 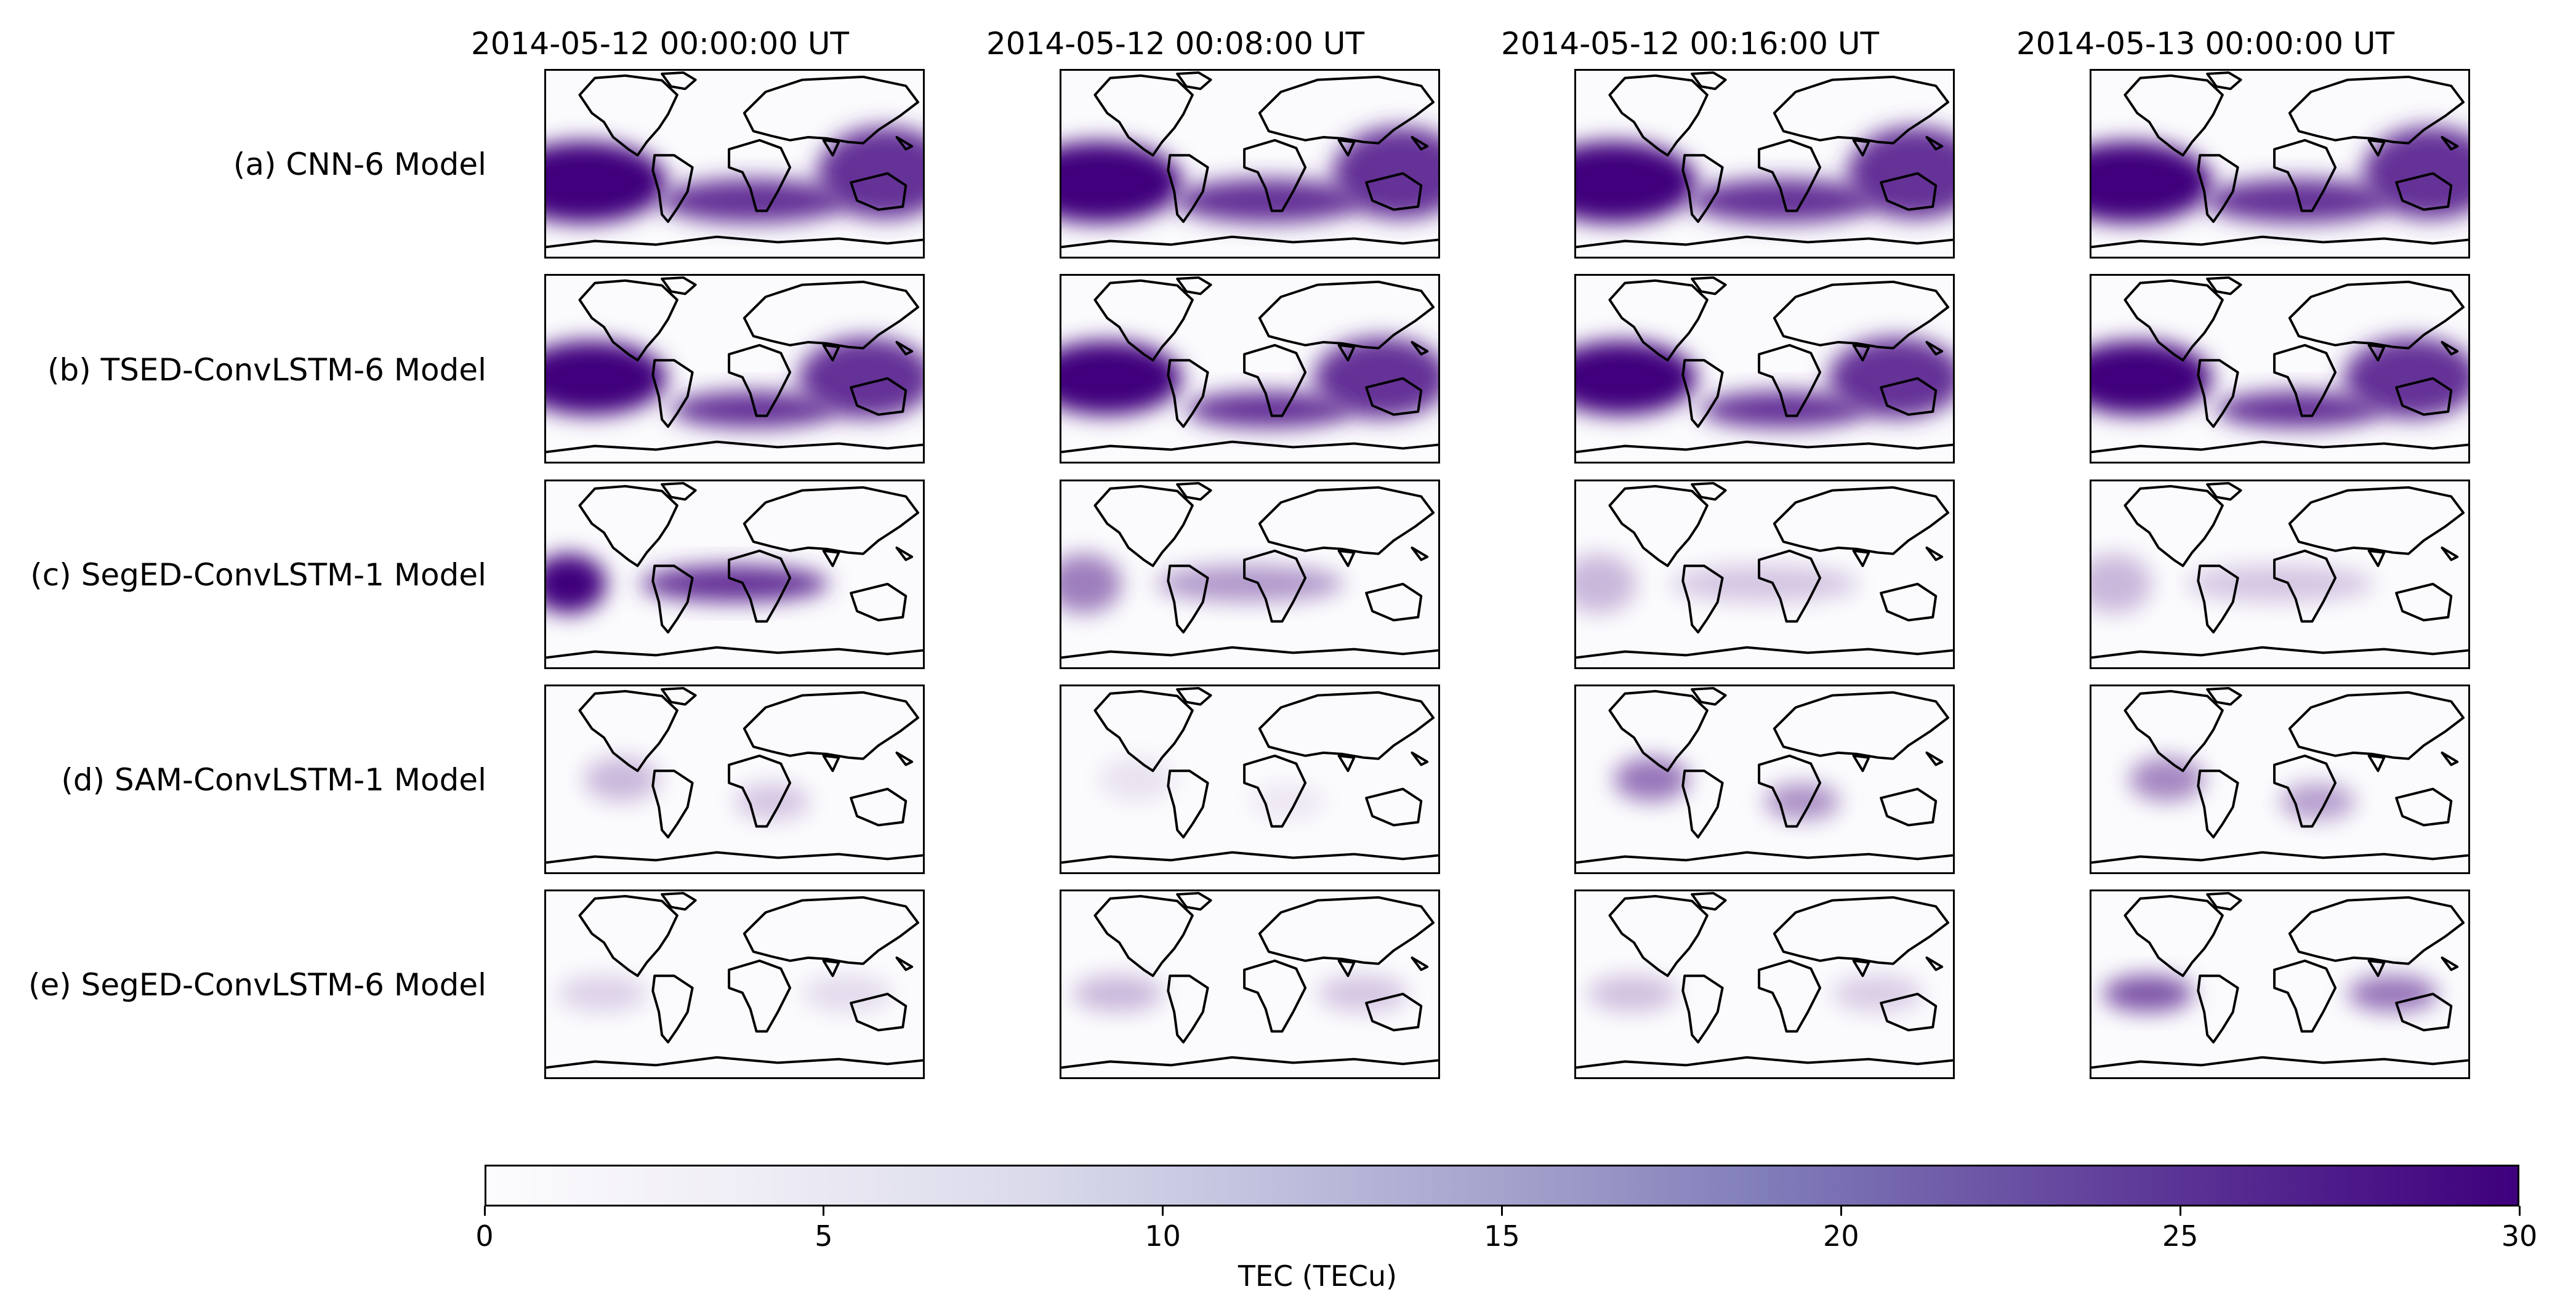 I want to click on colorbar-tick-label: 30, so click(x=2519, y=1236).